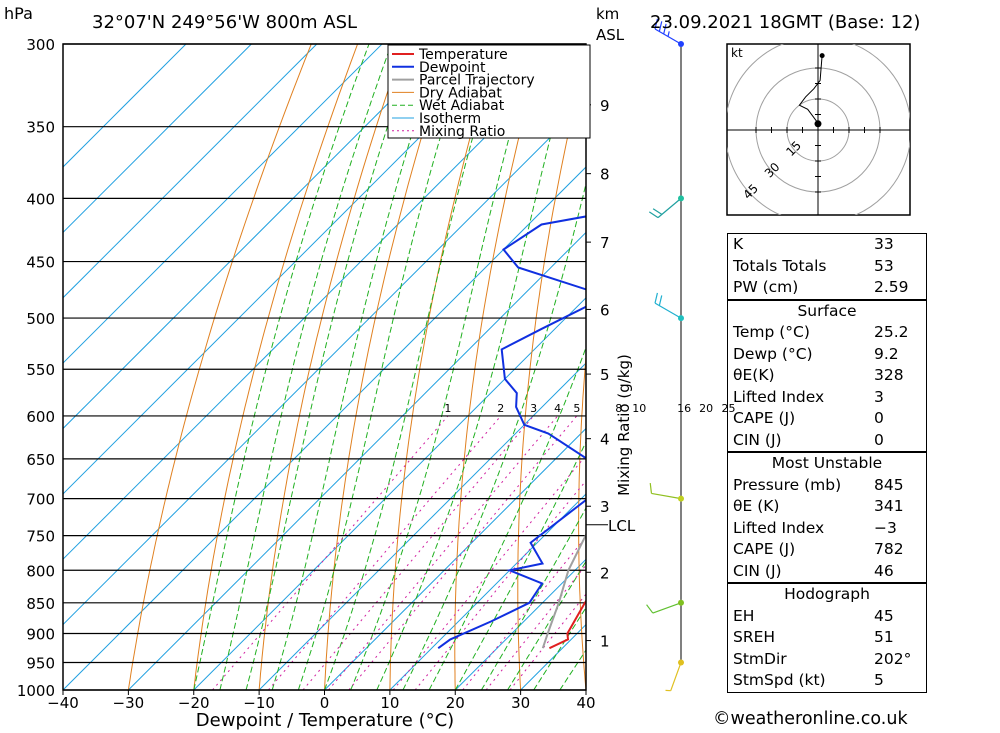  What do you see at coordinates (827, 441) in the screenshot?
I see `index-row: CIN (J) 0` at bounding box center [827, 441].